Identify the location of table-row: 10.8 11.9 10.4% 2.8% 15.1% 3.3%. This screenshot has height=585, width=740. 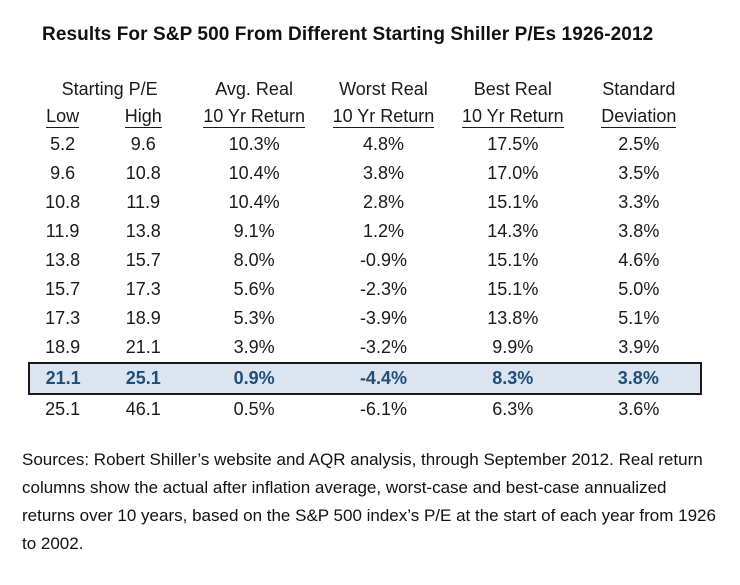
(365, 202).